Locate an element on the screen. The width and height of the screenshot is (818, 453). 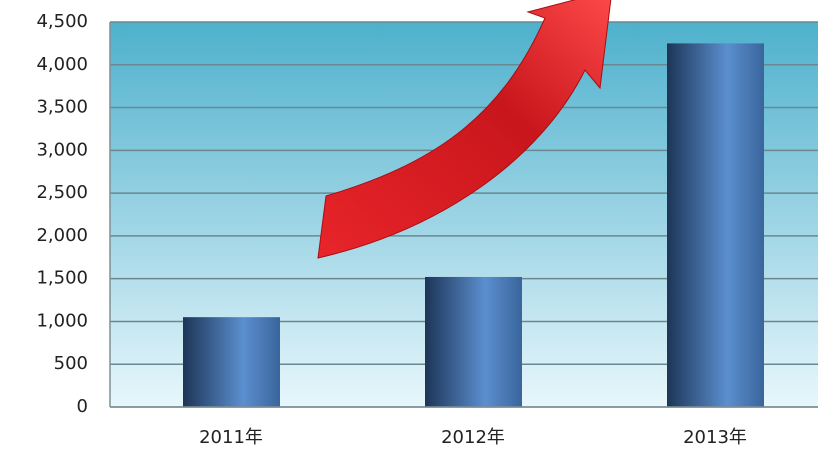
y-tick-label: 4,500 is located at coordinates (62, 21).